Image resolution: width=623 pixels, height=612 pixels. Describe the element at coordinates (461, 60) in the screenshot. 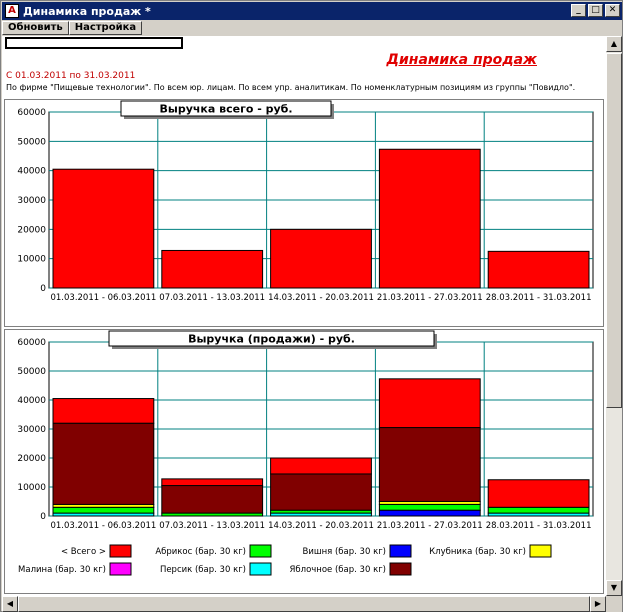

I see `report-title: Динамика продаж` at that location.